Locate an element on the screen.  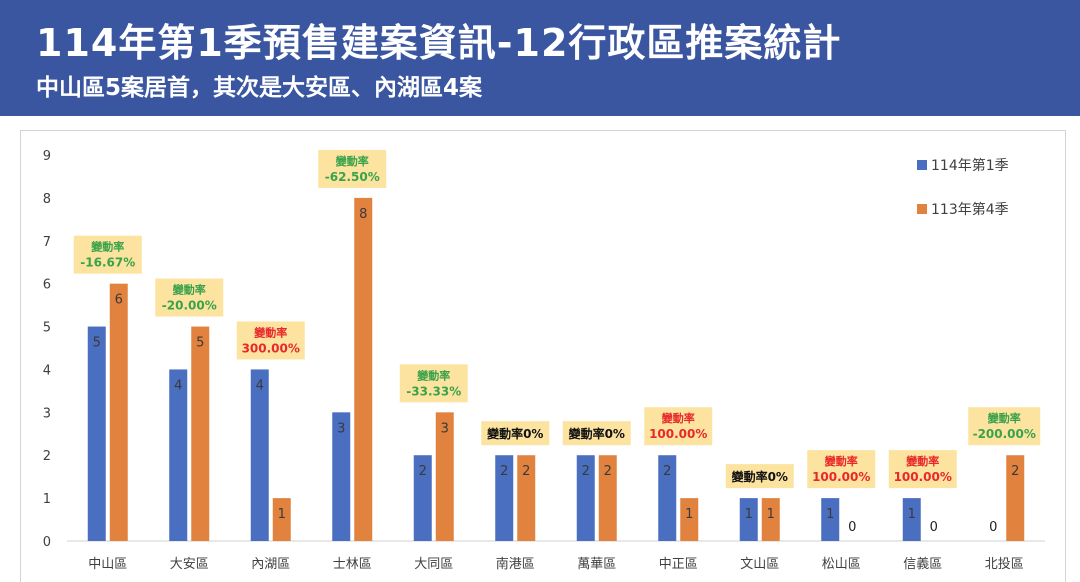
bar-data-label: 5 is located at coordinates (200, 343).